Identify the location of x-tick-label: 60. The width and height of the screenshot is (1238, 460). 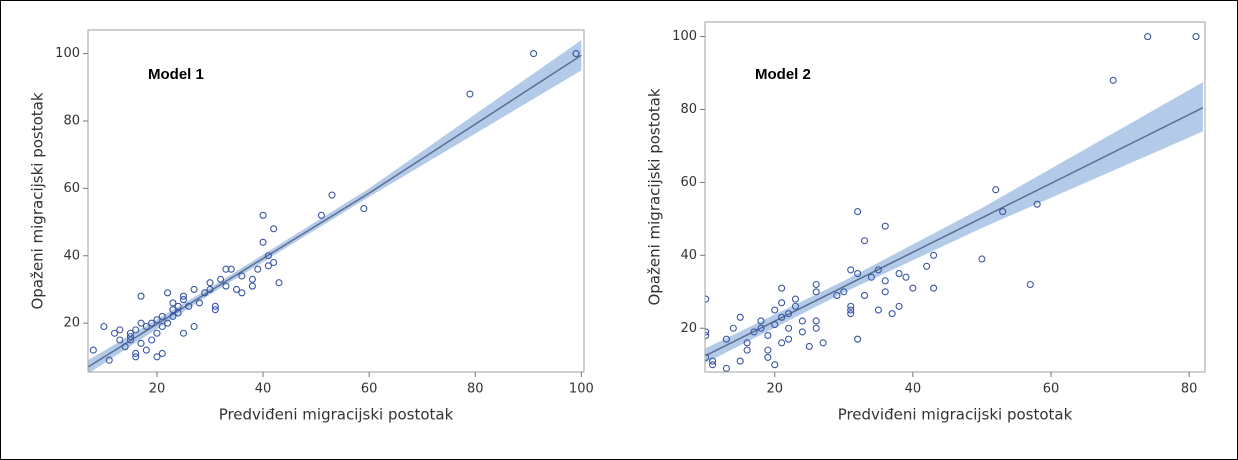
(369, 389).